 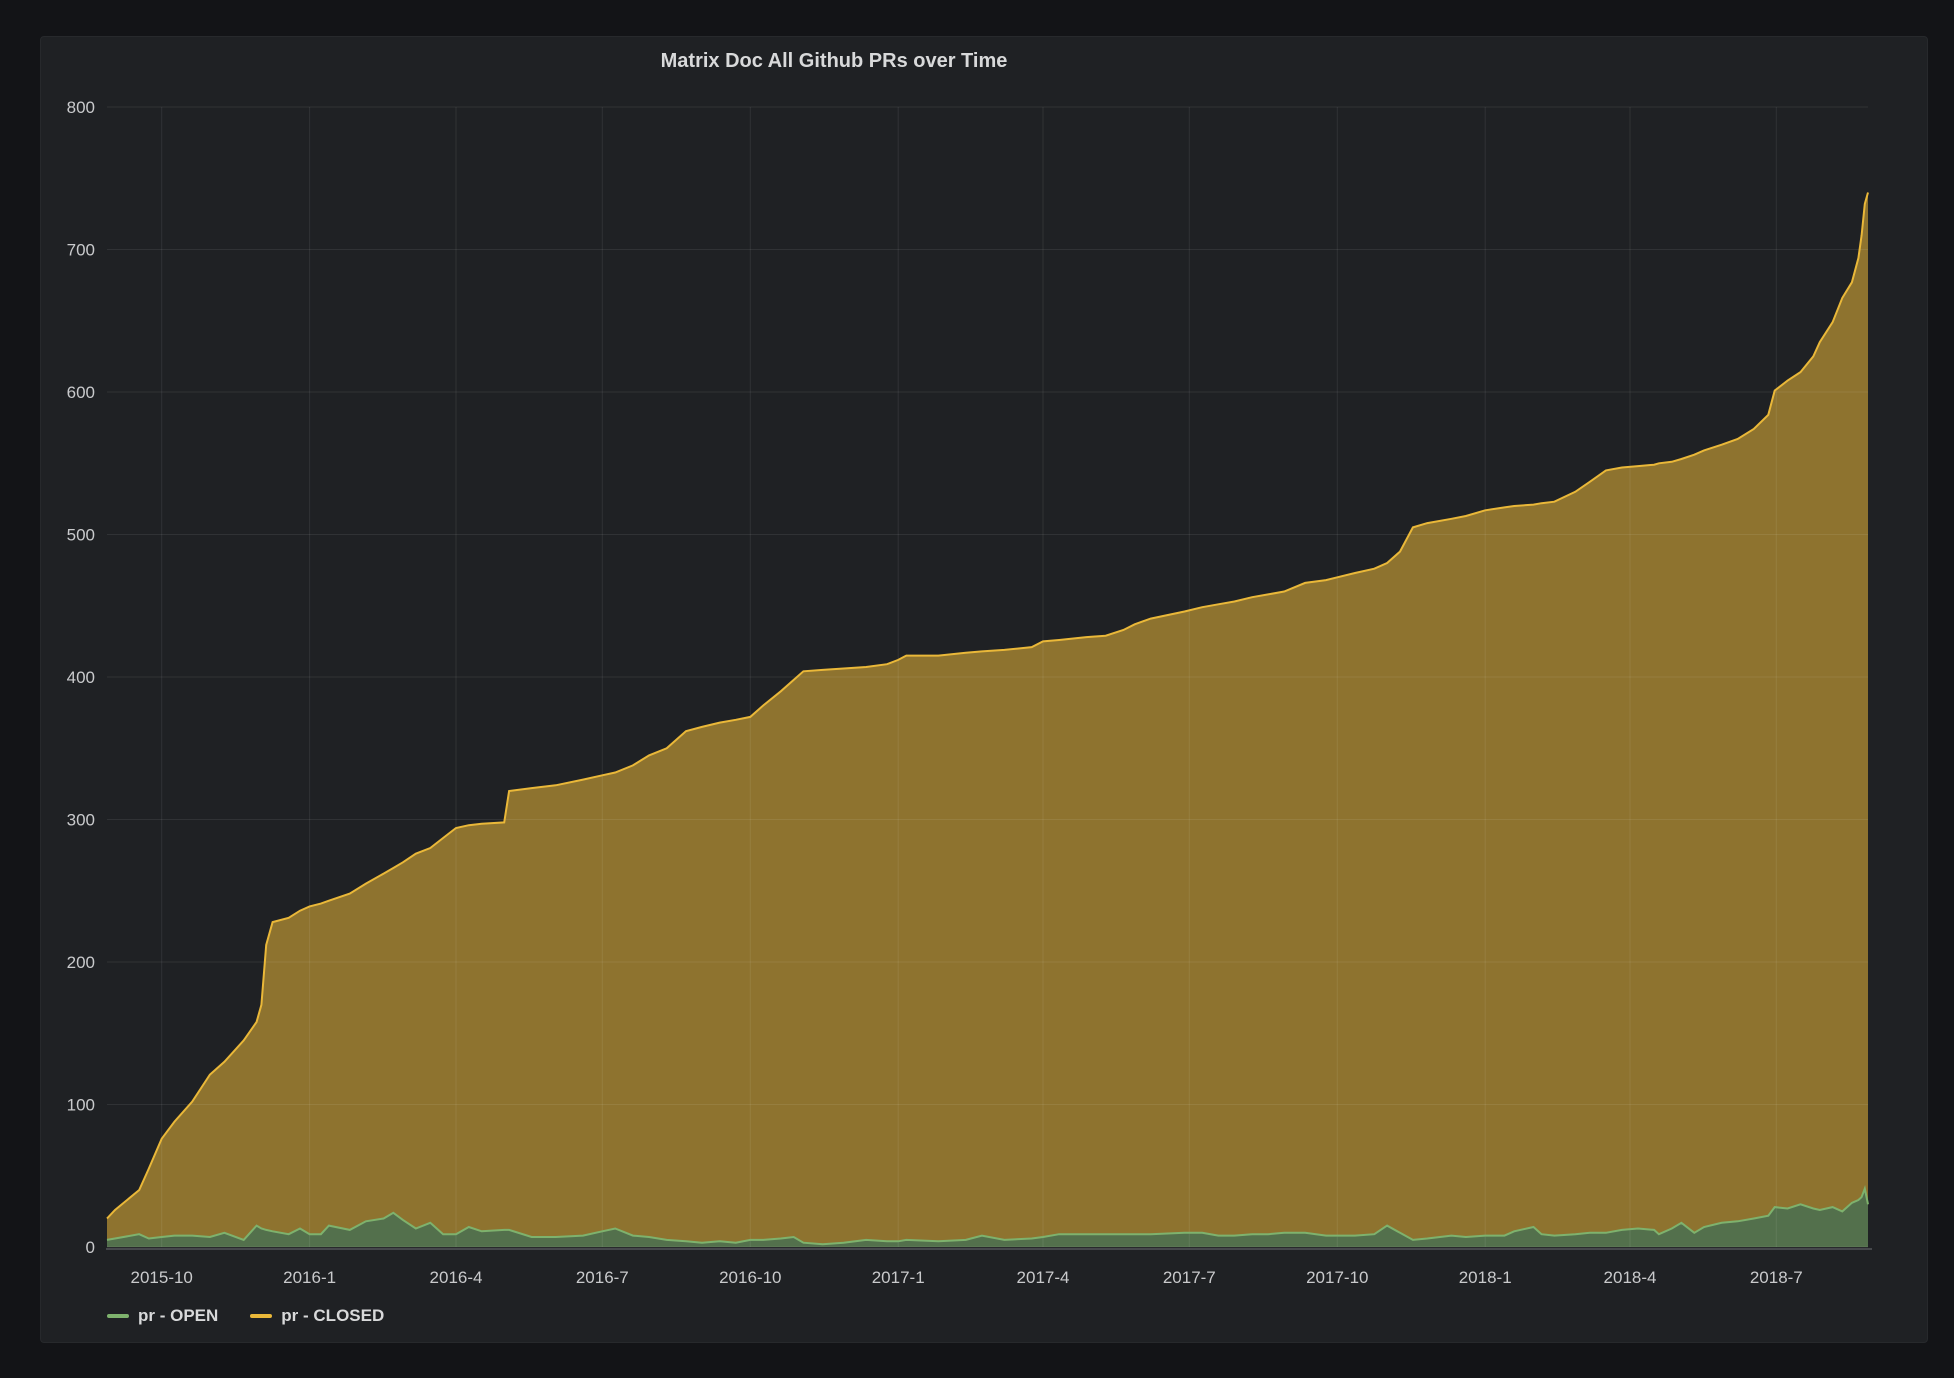 I want to click on legend: pr - OPEN pr - CLOSED, so click(x=245, y=1316).